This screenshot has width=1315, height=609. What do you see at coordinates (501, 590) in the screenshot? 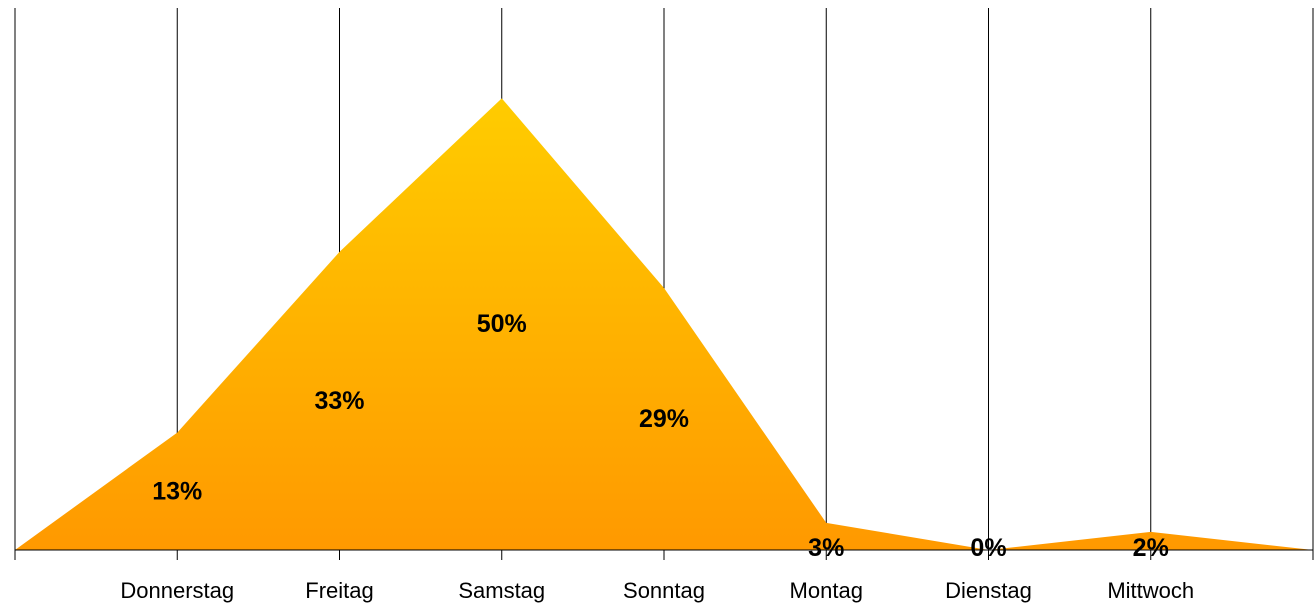
I see `x-tick-label: Samstag` at bounding box center [501, 590].